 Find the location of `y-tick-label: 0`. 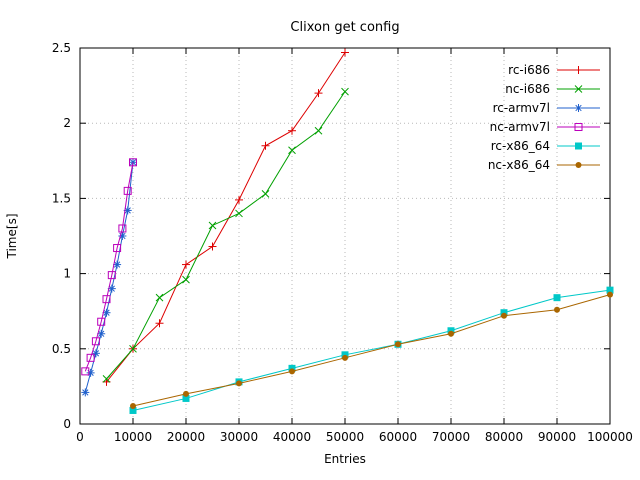

y-tick-label: 0 is located at coordinates (67, 424).